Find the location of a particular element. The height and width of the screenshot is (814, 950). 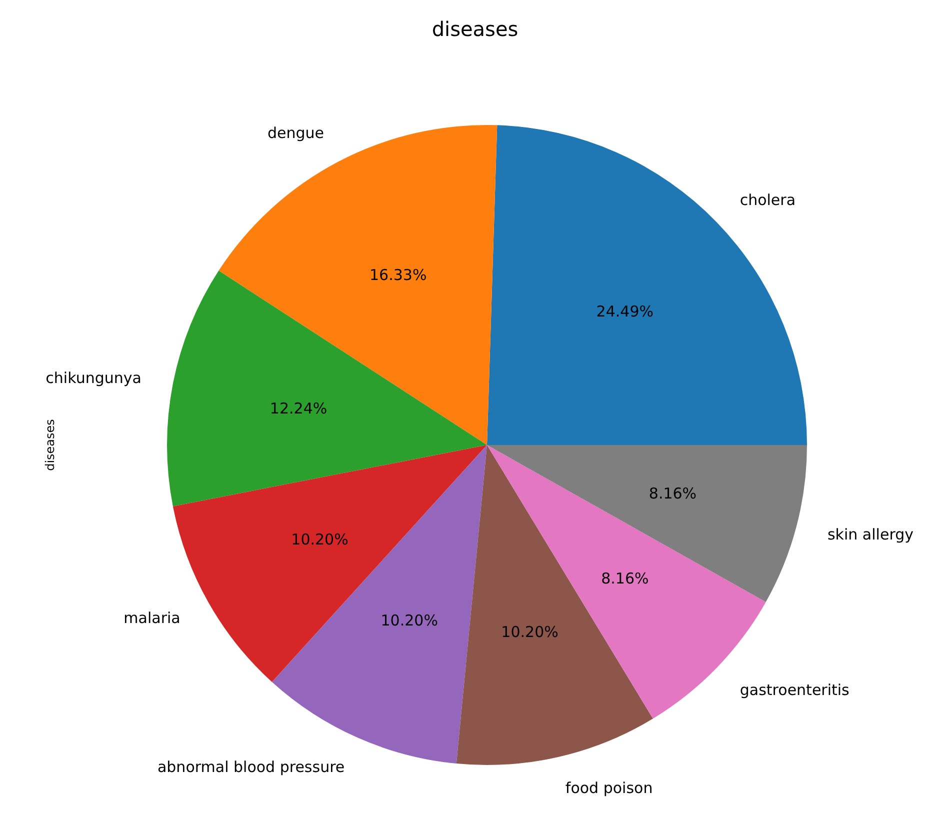

slice-label: skin allergy is located at coordinates (870, 534).